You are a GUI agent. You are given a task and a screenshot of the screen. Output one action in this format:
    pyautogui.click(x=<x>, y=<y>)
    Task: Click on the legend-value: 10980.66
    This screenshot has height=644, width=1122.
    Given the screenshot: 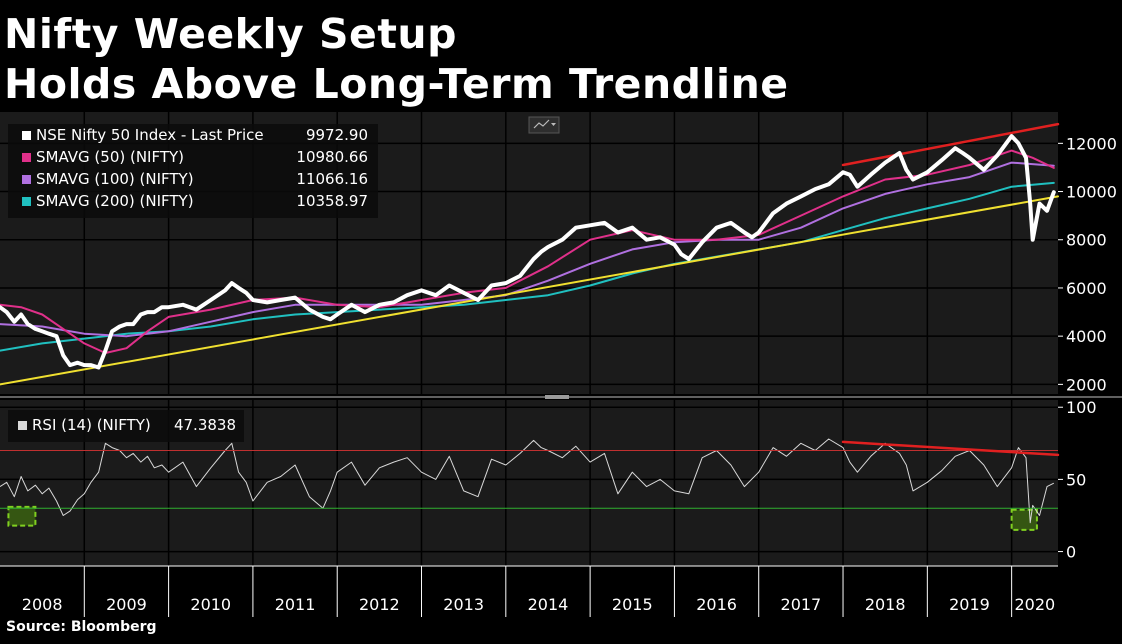 What is the action you would take?
    pyautogui.click(x=332, y=157)
    